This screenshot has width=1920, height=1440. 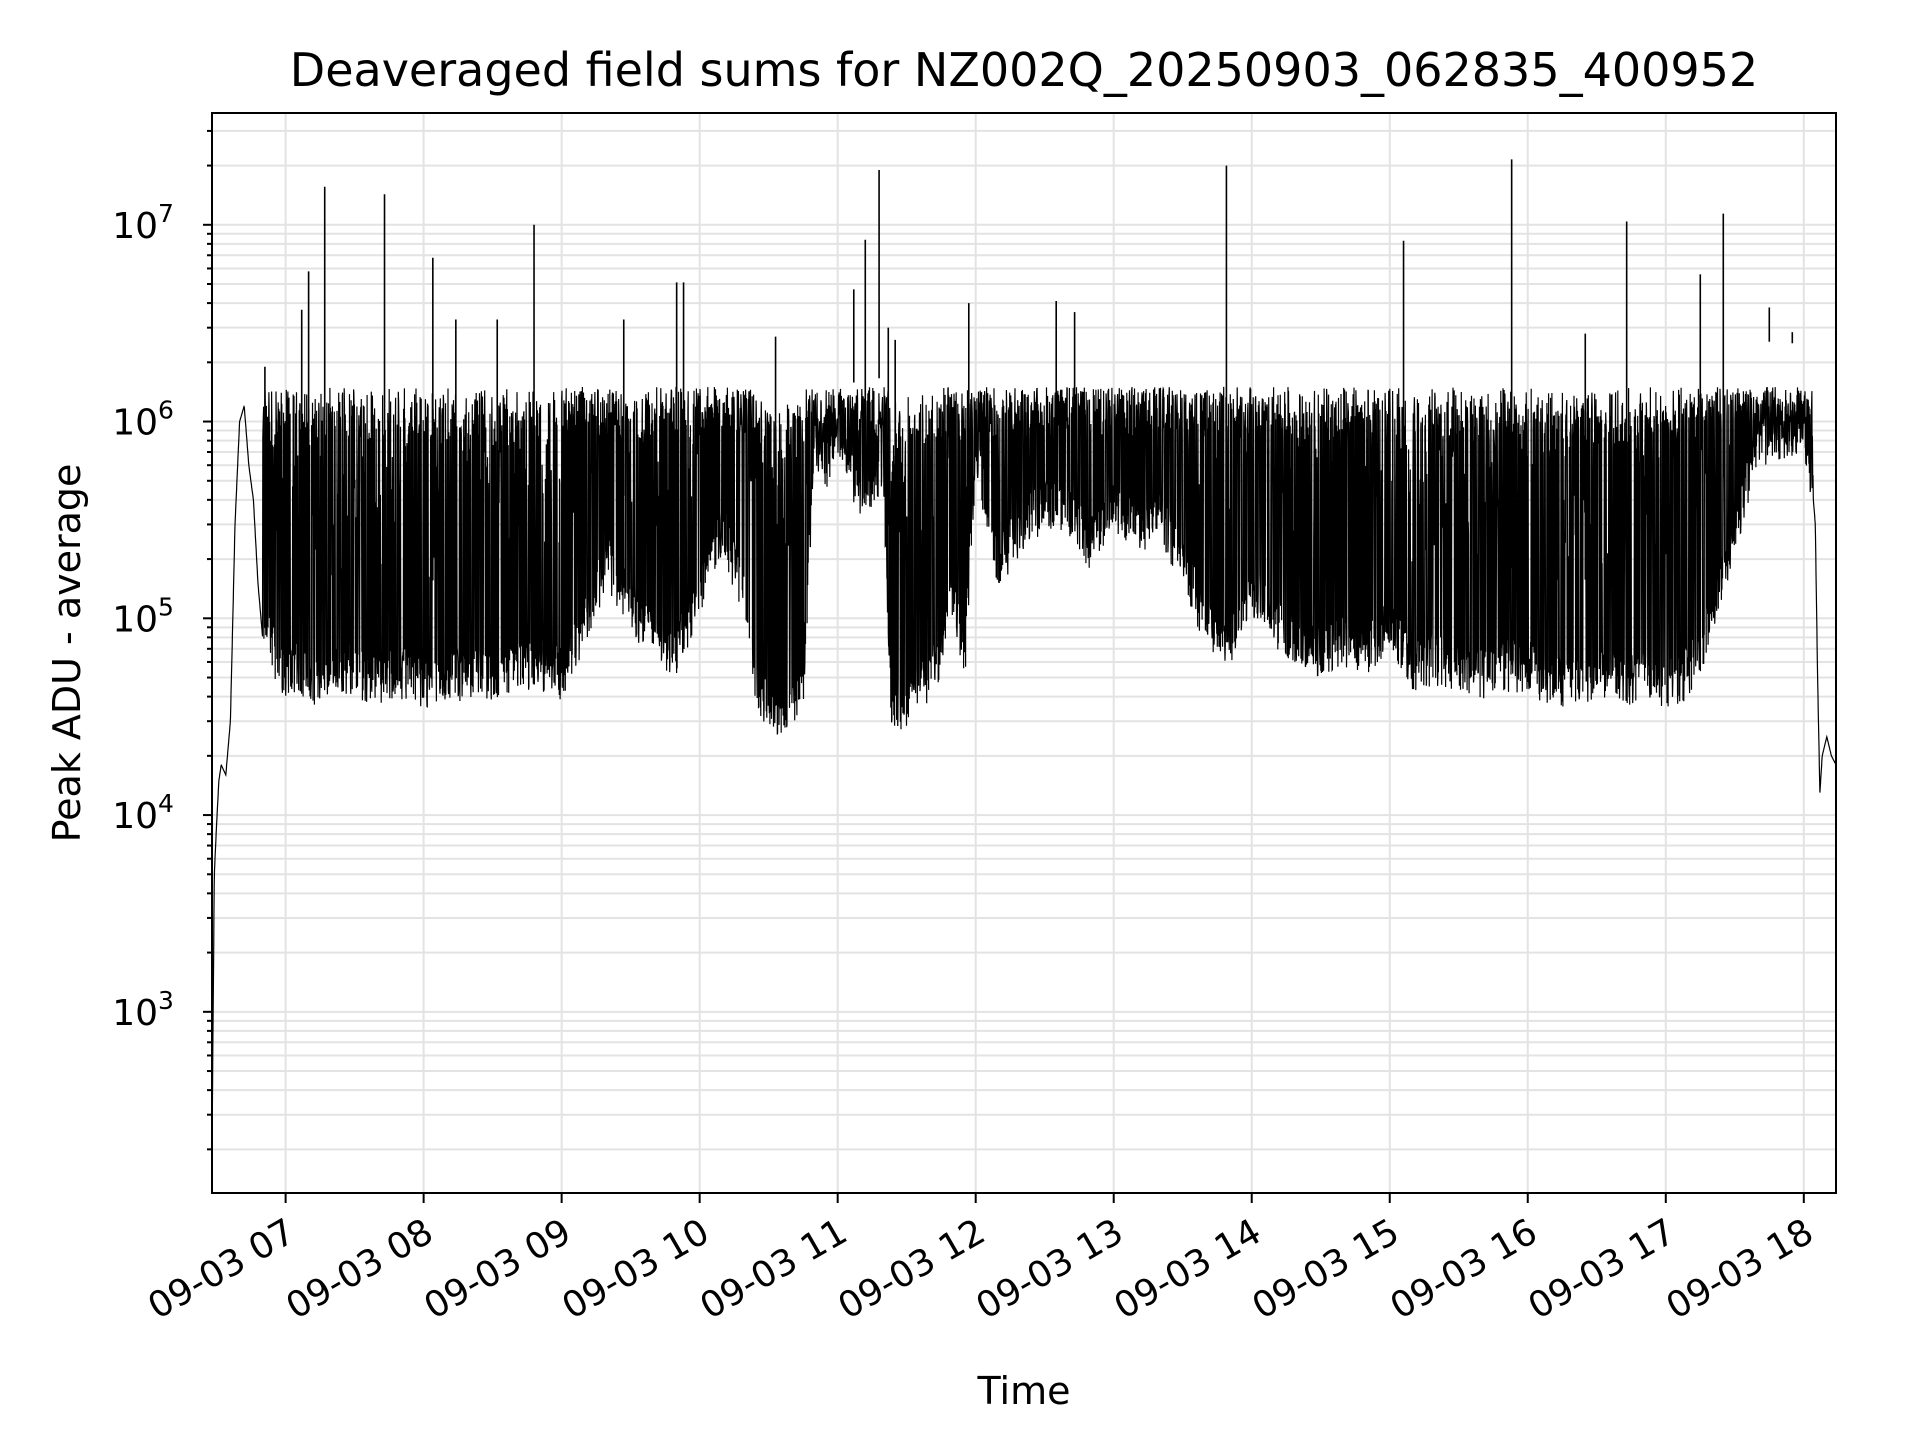 I want to click on y-tick-label: 10 3, so click(x=143, y=1010).